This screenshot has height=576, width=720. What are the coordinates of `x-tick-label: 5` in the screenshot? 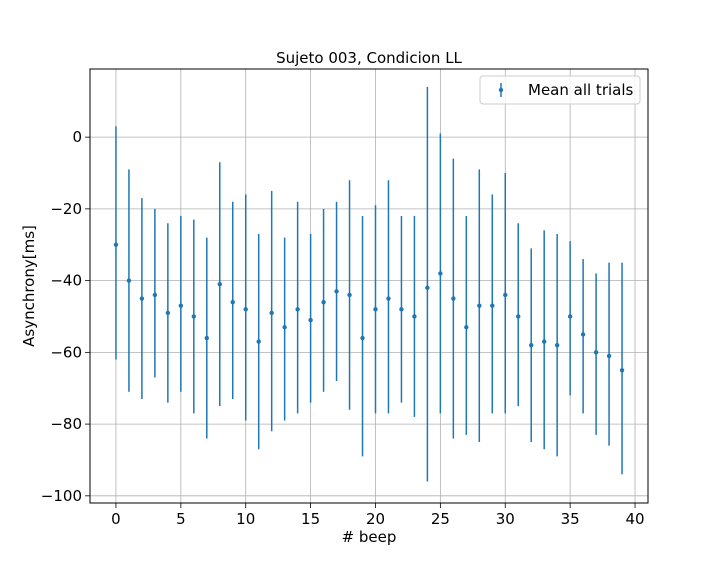 It's located at (181, 519).